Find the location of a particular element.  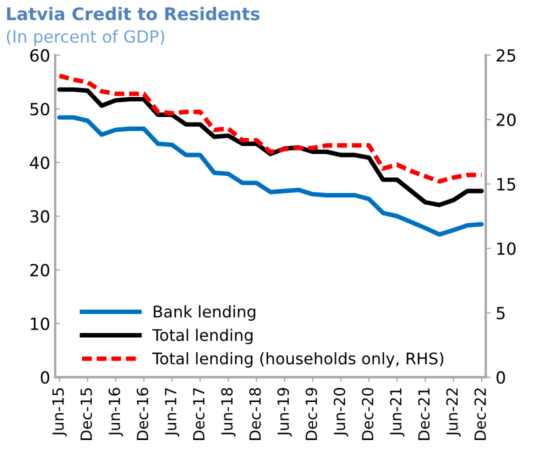

y2-tick-label: 5 is located at coordinates (500, 313).